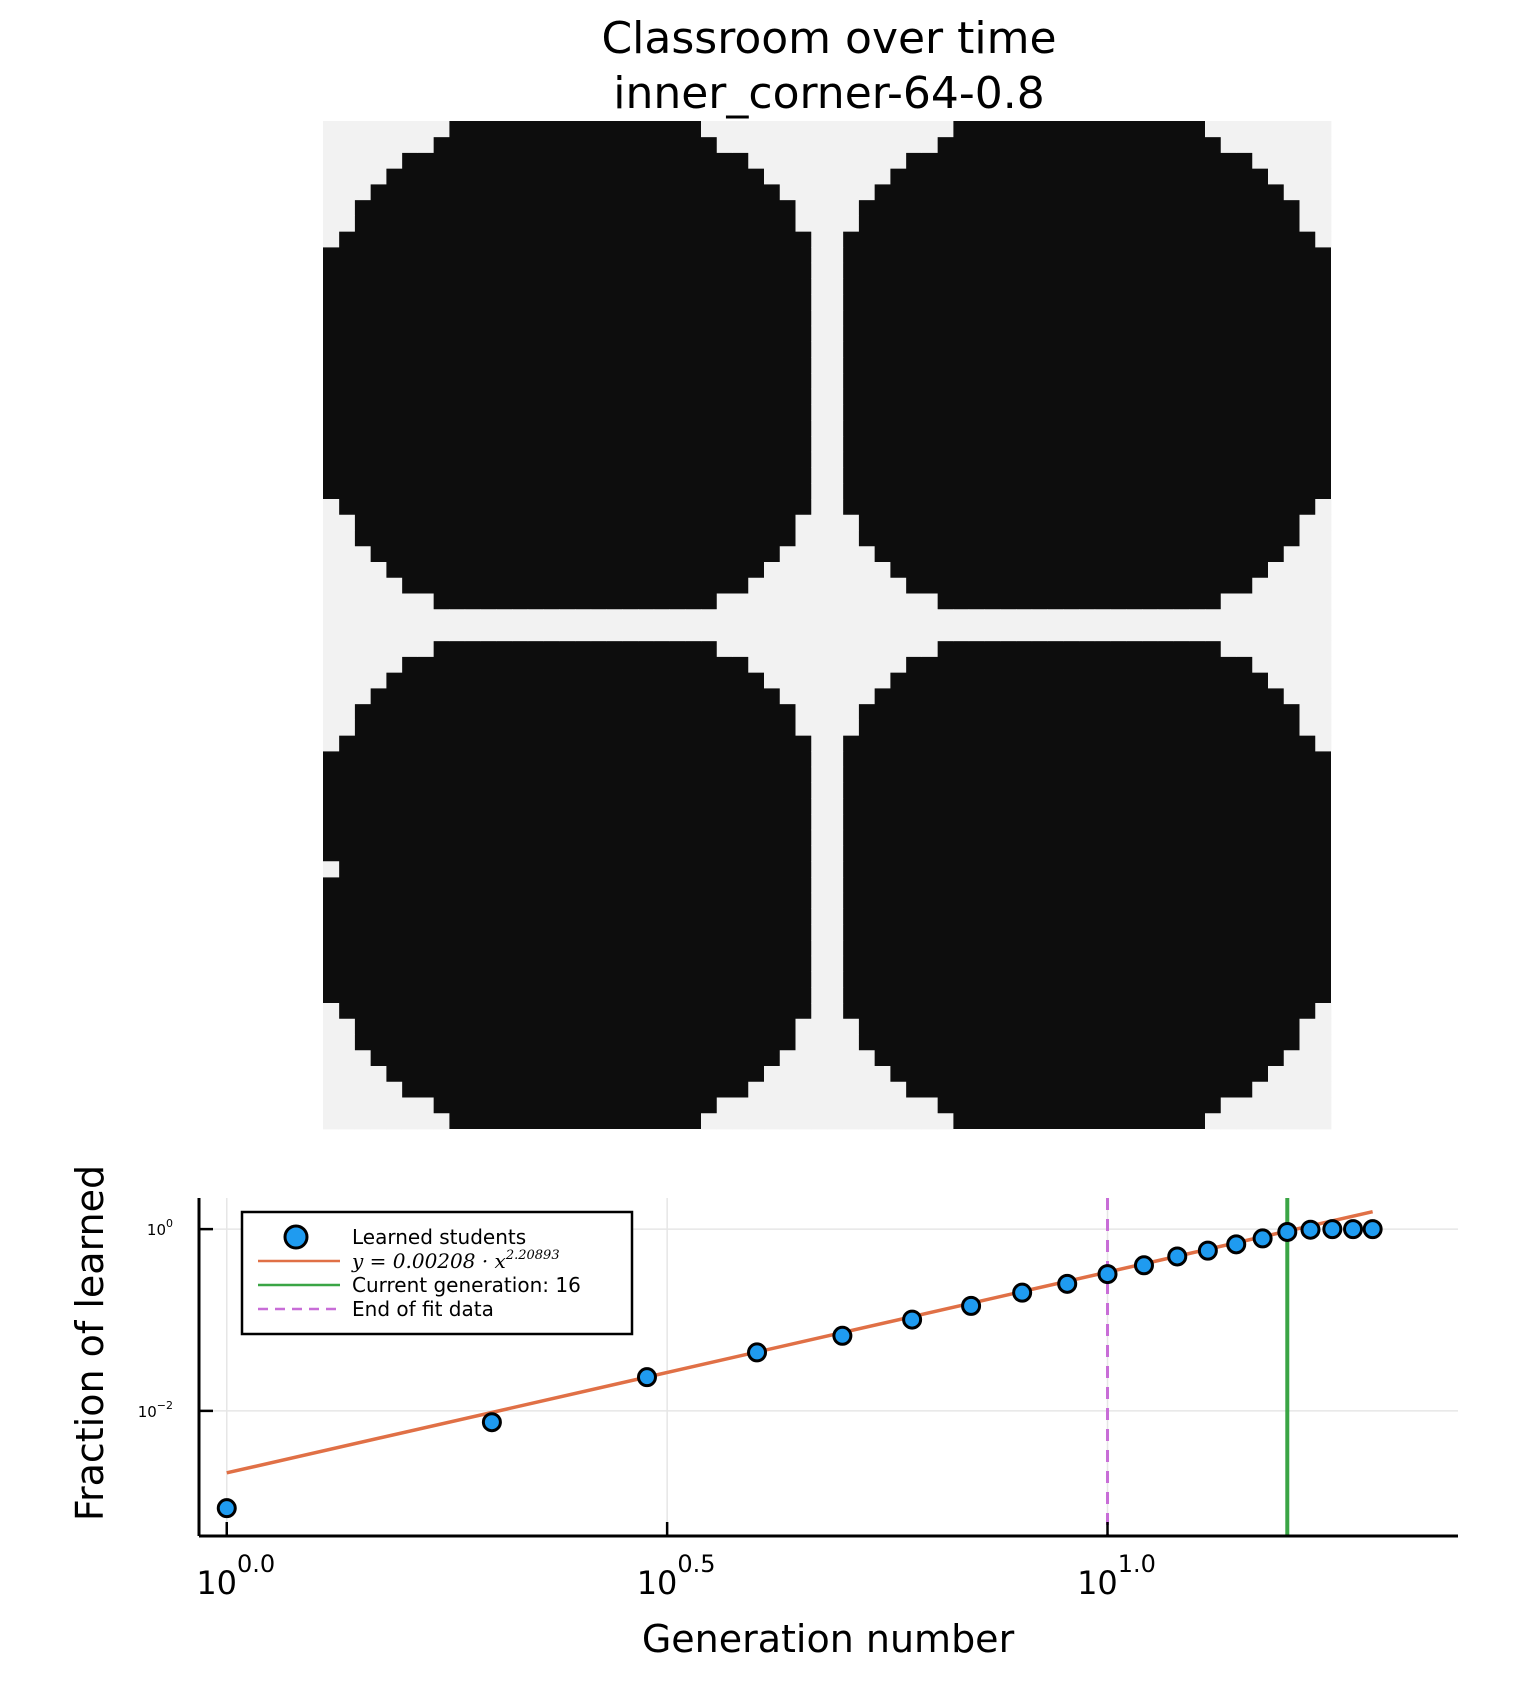 This screenshot has width=1536, height=1706. I want to click on x-tick-exponent: 0.0, so click(256, 1564).